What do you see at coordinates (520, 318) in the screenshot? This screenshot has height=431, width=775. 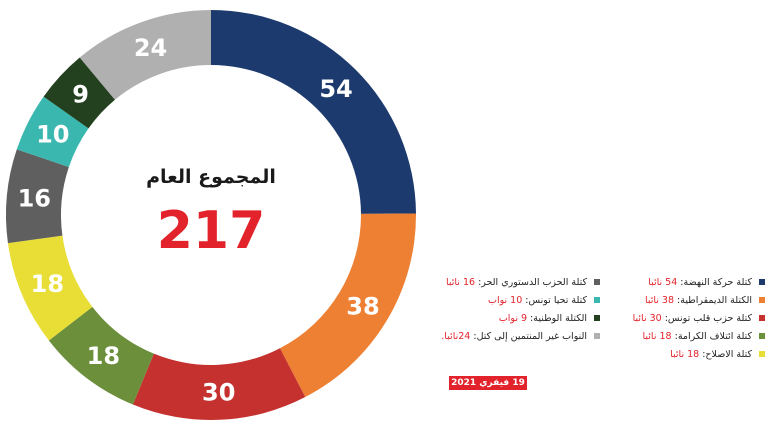 I see `legend-item: الكتلة الوطنية: 9 نواب` at bounding box center [520, 318].